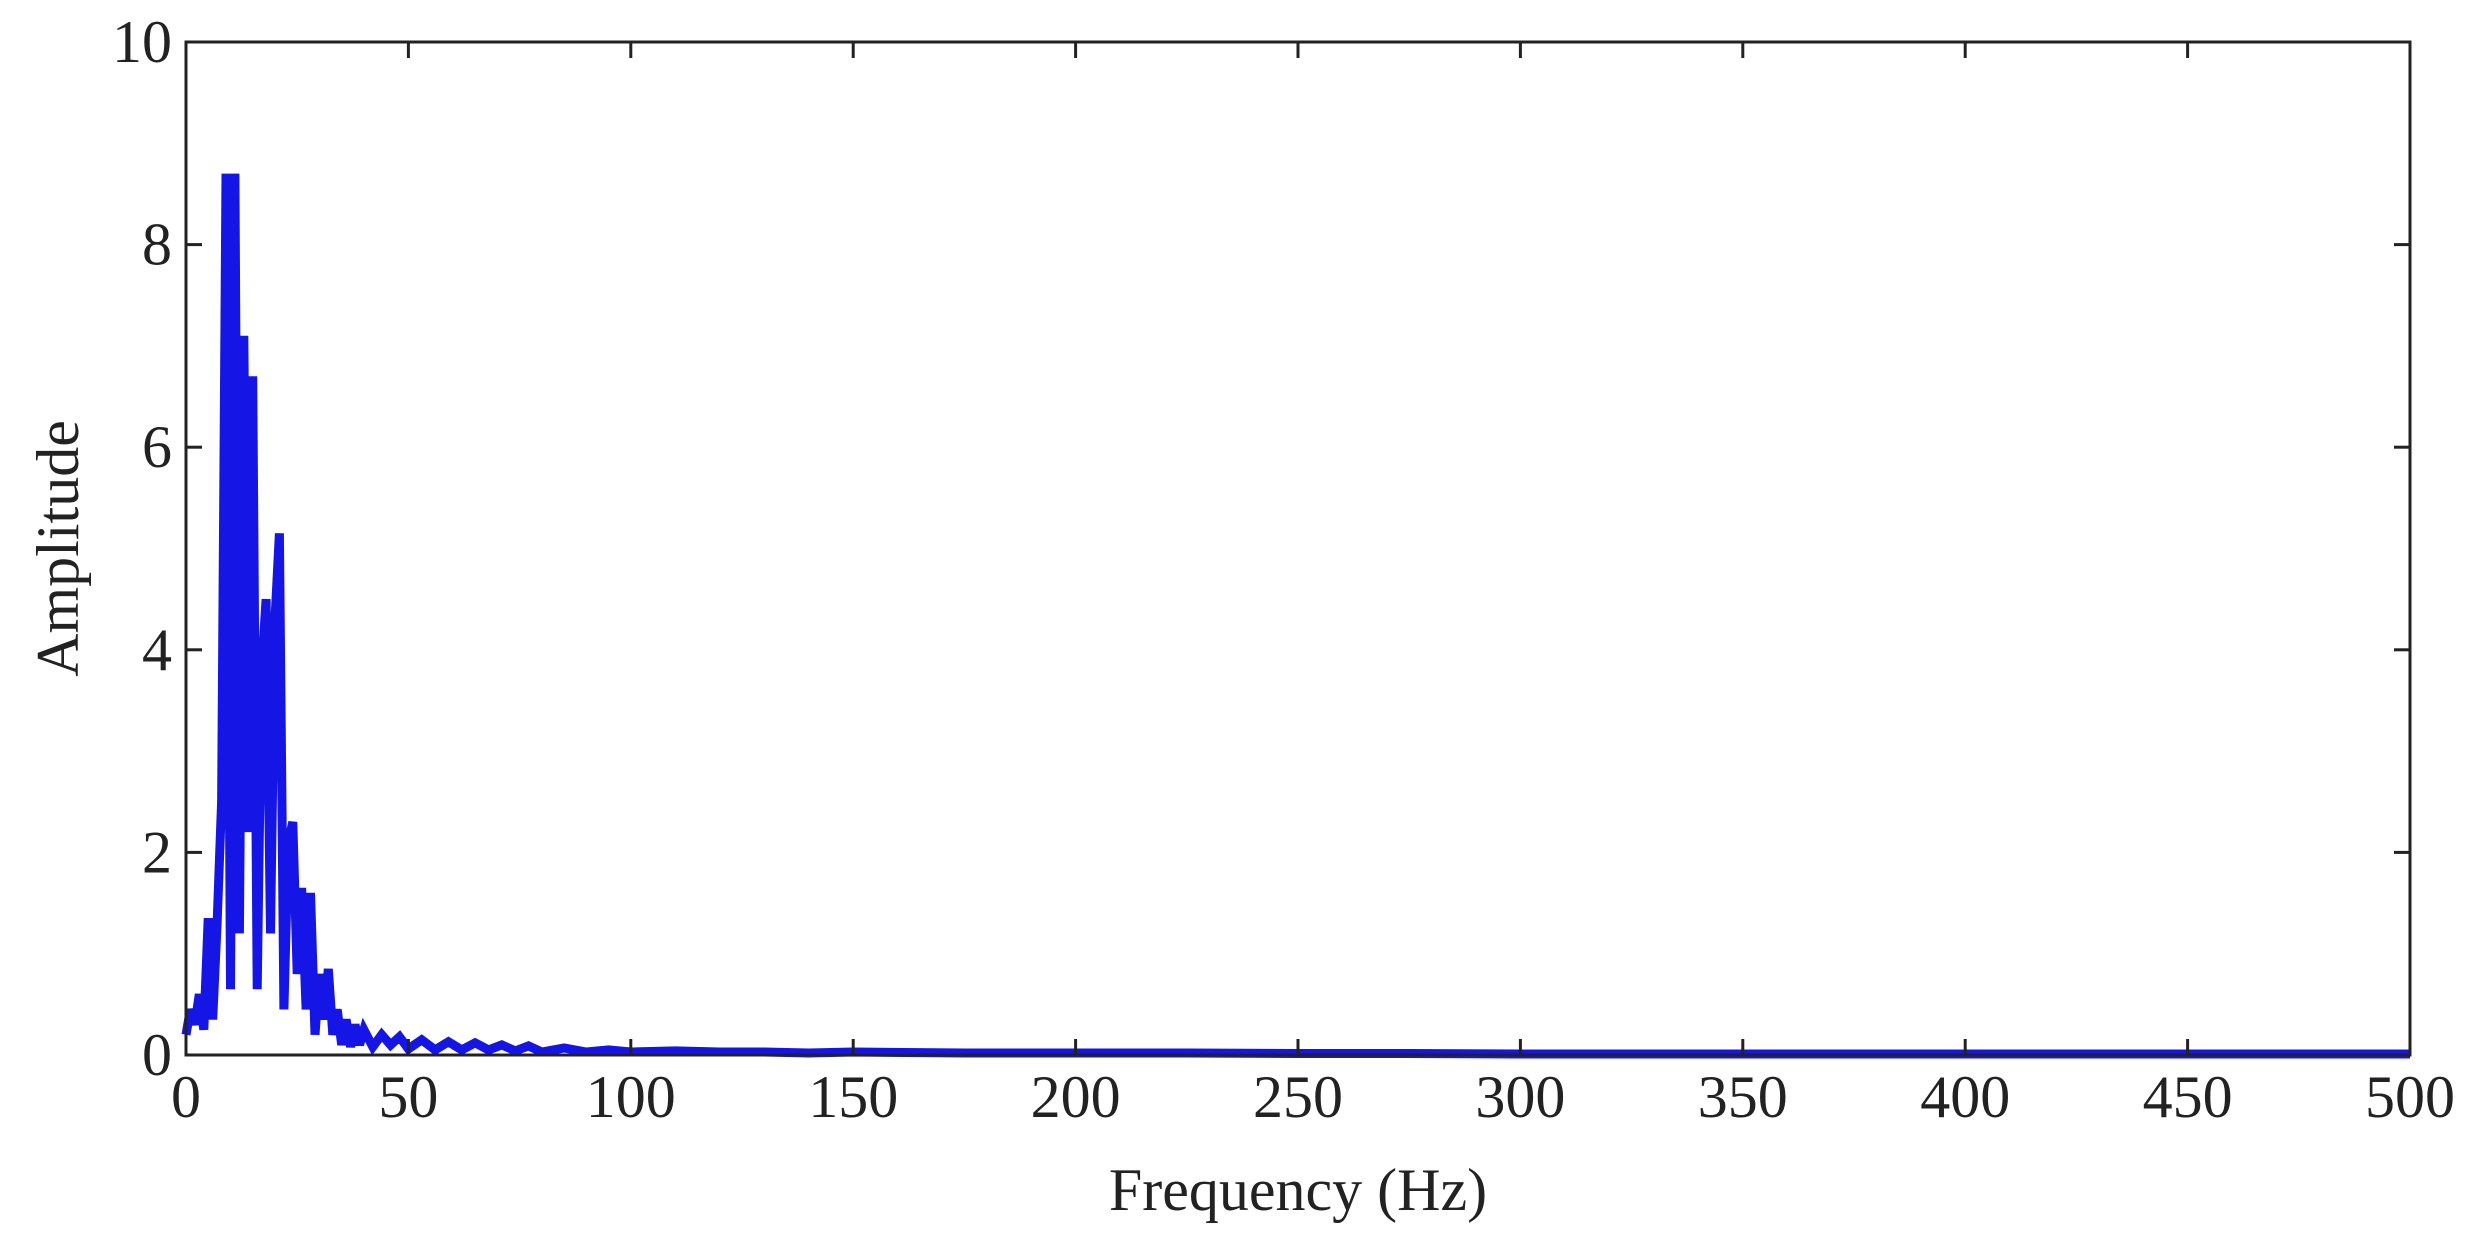  What do you see at coordinates (157, 1055) in the screenshot?
I see `y-tick-label-0: 0` at bounding box center [157, 1055].